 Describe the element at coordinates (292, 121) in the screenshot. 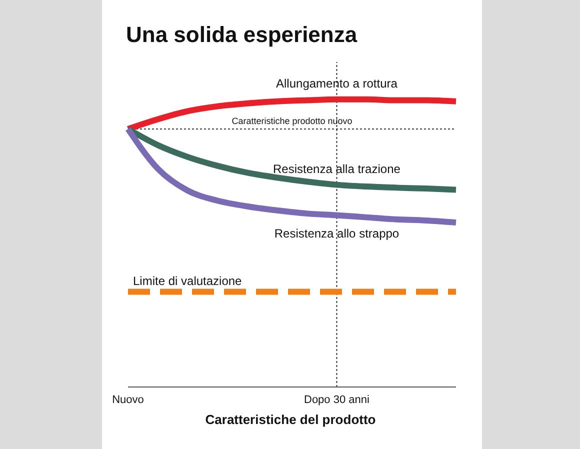

I see `ref-line-label: Caratteristiche prodotto nuovo` at that location.